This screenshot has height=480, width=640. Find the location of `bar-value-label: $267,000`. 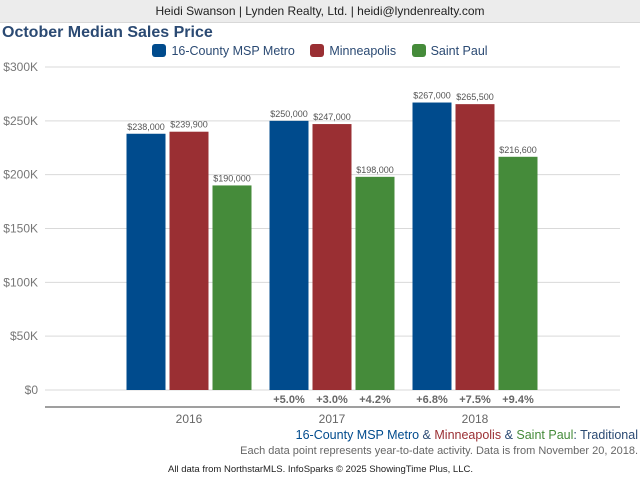

bar-value-label: $267,000 is located at coordinates (432, 96).